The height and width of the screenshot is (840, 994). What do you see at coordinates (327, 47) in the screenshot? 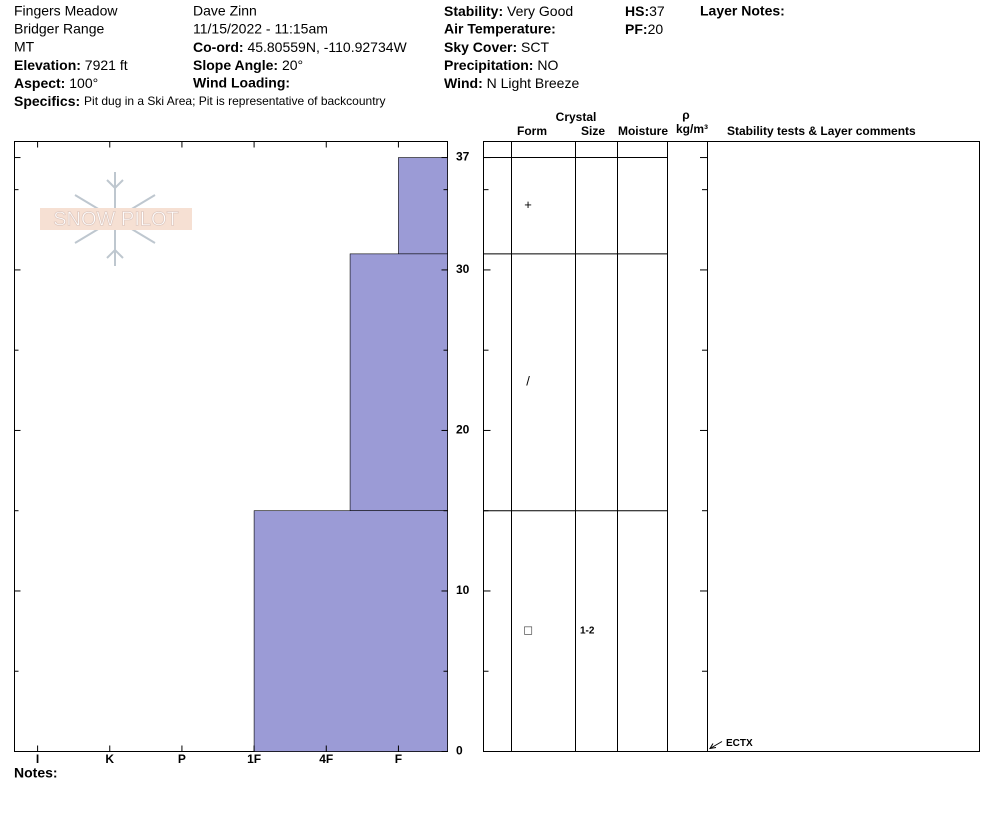
I see `value: 45.80559N, -110.92734W` at bounding box center [327, 47].